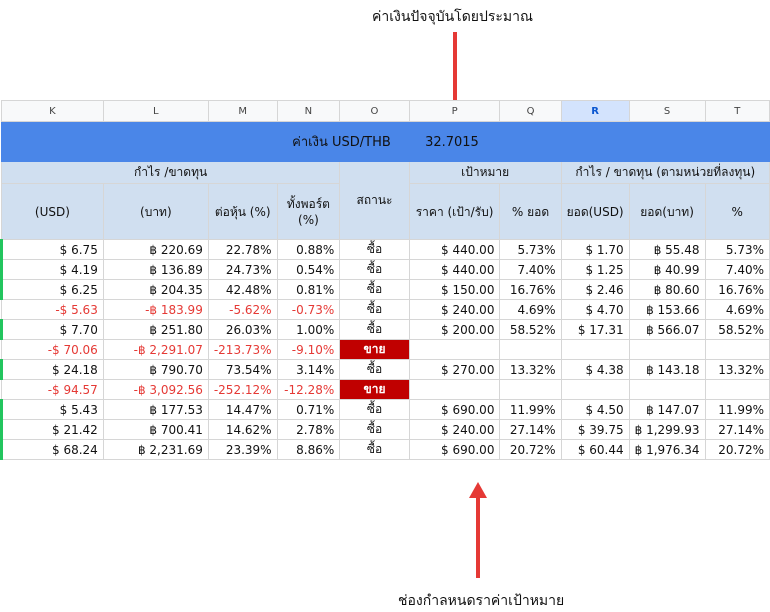 This screenshot has height=612, width=770. What do you see at coordinates (374, 200) in the screenshot?
I see `group-status: สถานะ` at bounding box center [374, 200].